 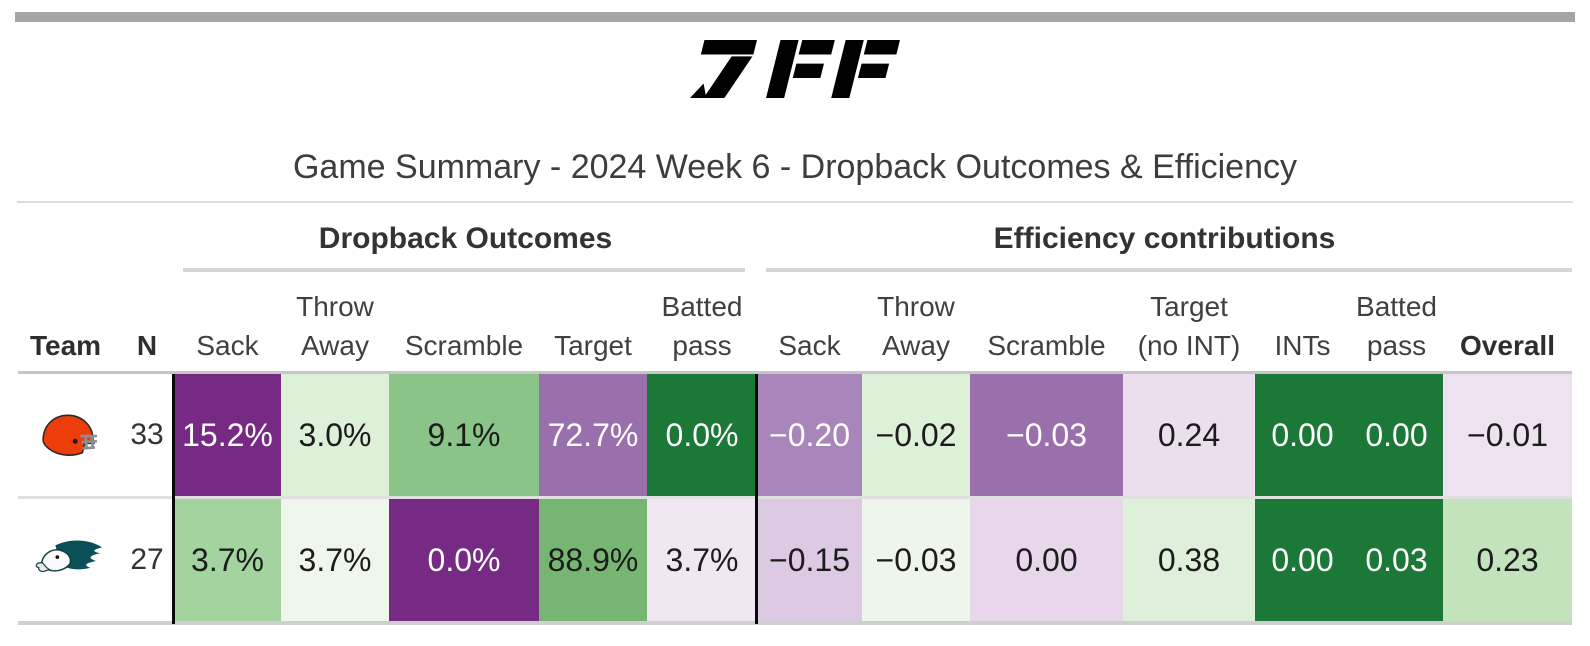 I want to click on col-header-db-scramble: Scramble, so click(x=464, y=345).